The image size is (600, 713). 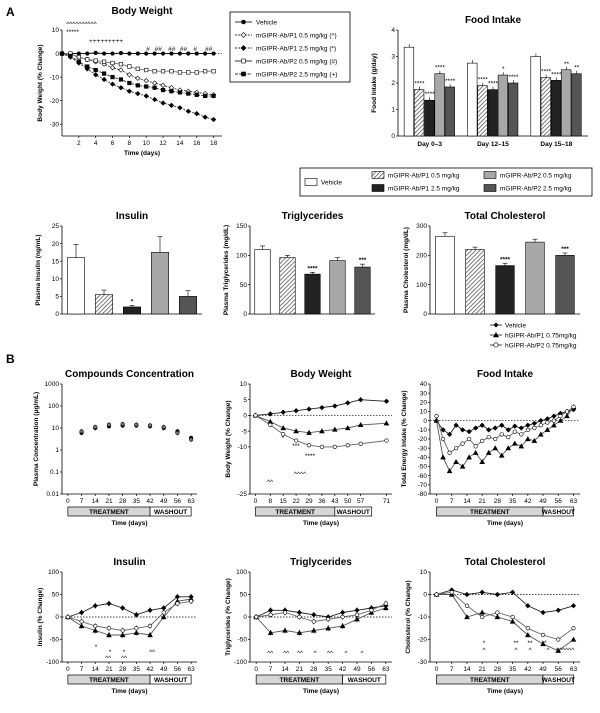 I want to click on y-tick-label: 10, so click(x=244, y=384).